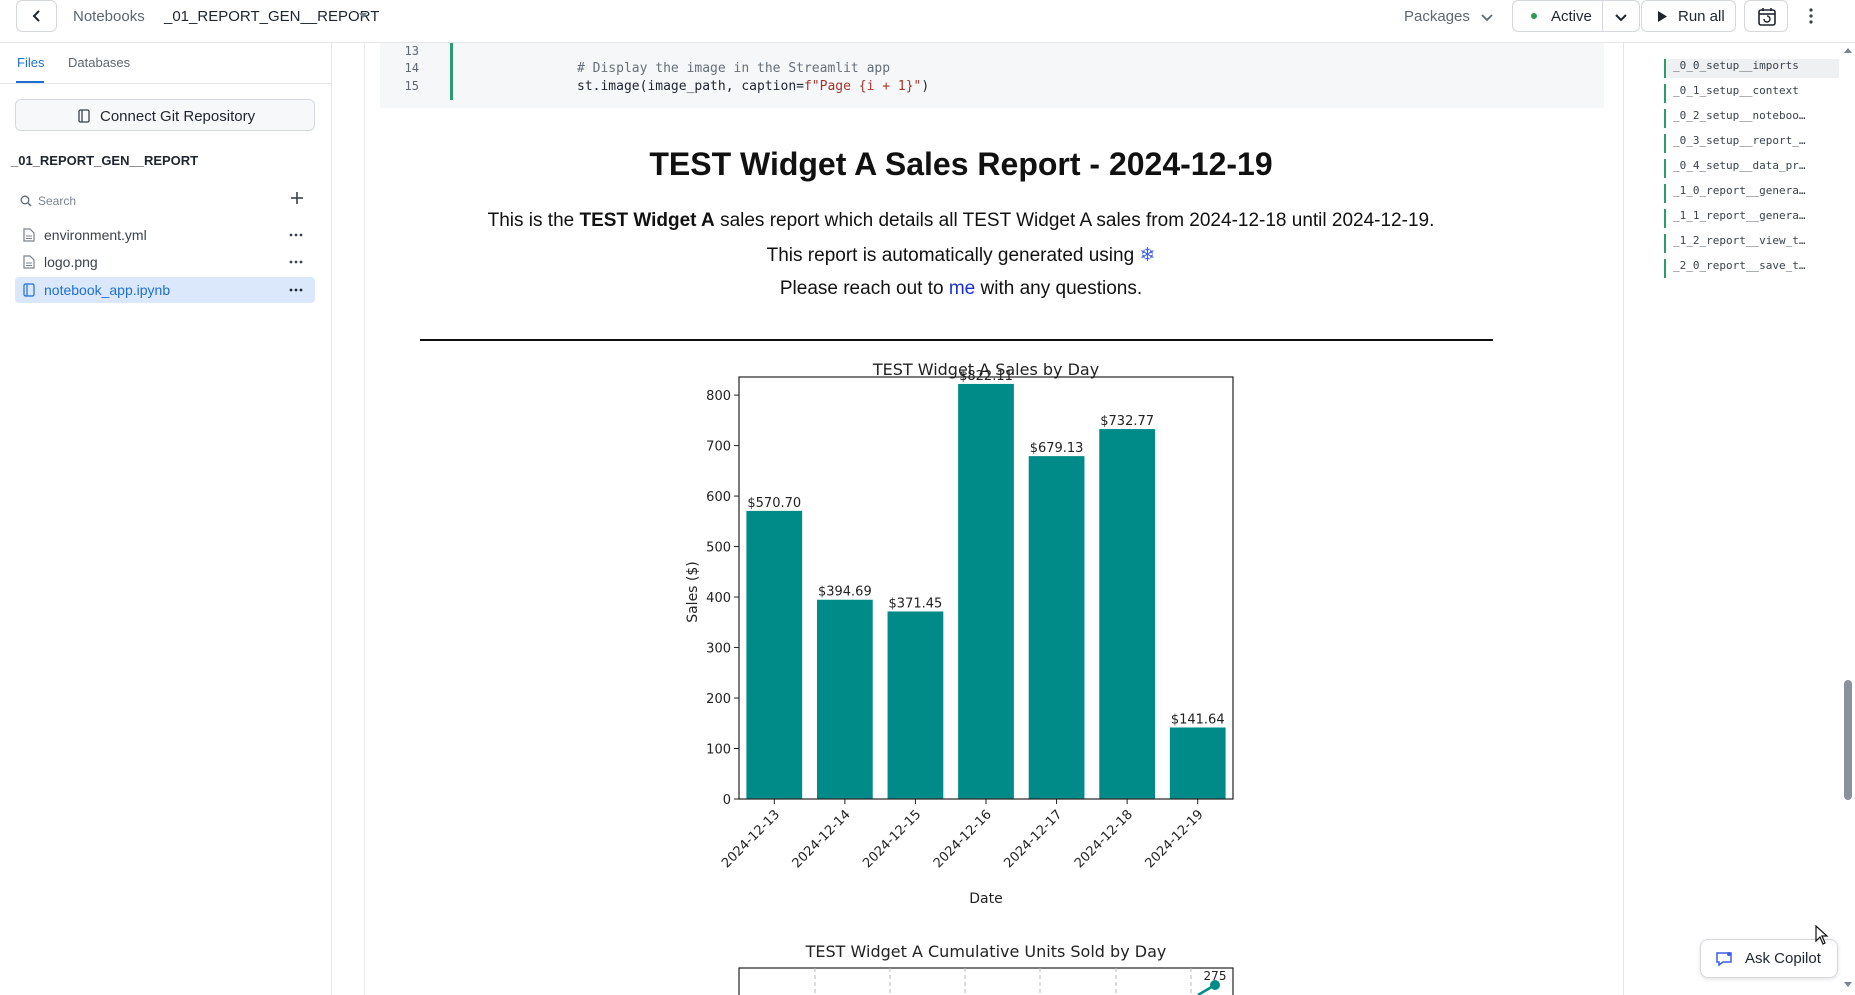  I want to click on calendar-refresh-icon, so click(1767, 17).